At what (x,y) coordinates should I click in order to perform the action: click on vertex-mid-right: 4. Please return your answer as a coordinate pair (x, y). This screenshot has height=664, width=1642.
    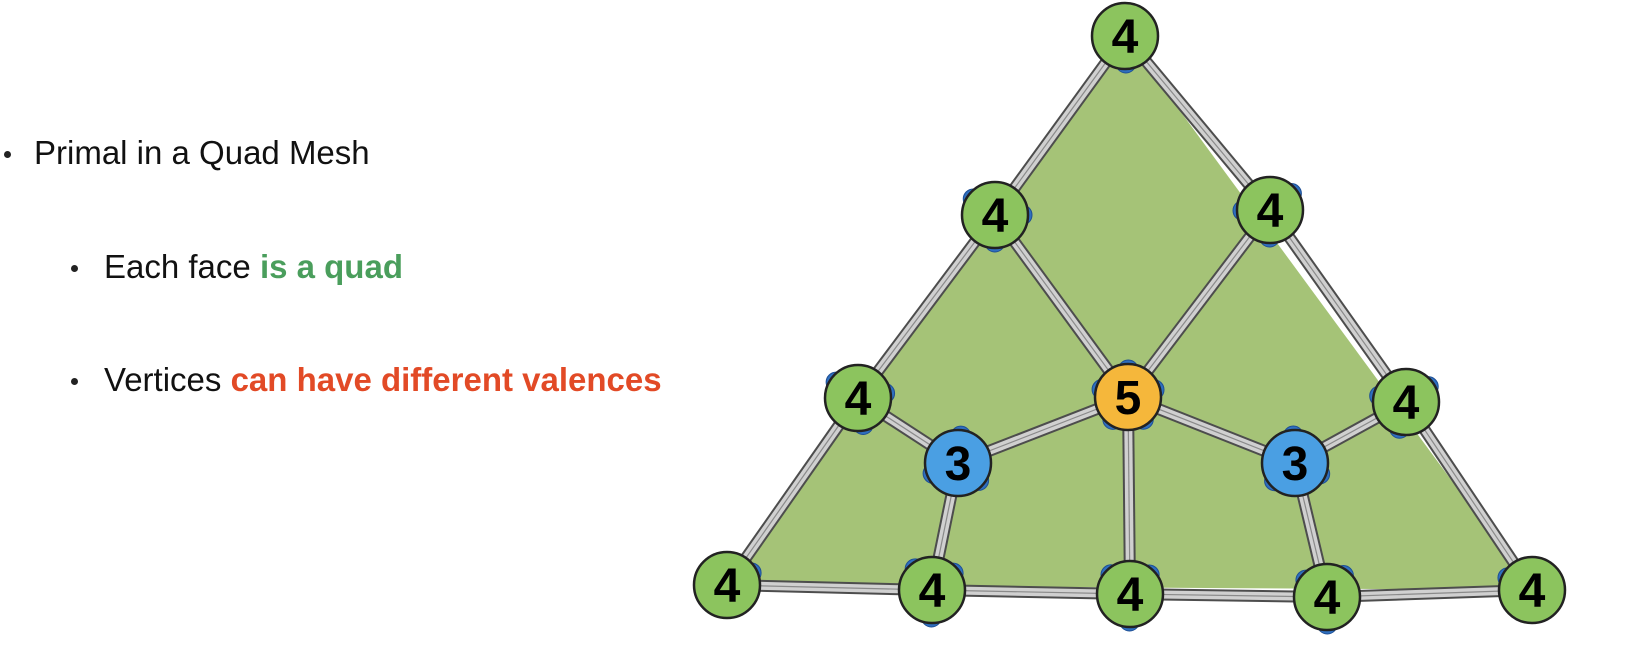
    Looking at the image, I should click on (1406, 402).